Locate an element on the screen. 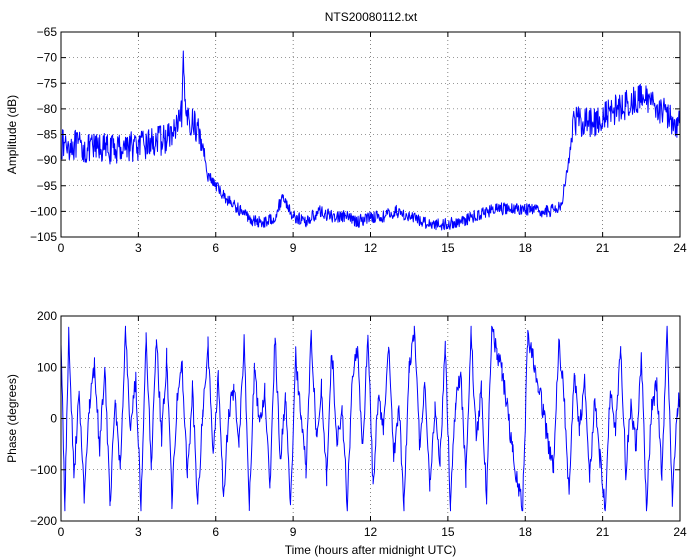 The height and width of the screenshot is (560, 693). amplitude-x-tick-label: 21 is located at coordinates (603, 248).